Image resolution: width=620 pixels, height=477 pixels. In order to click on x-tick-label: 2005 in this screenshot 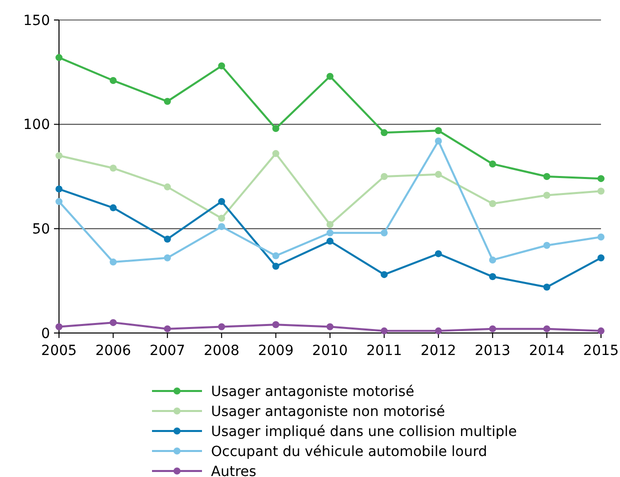, I will do `click(59, 351)`.